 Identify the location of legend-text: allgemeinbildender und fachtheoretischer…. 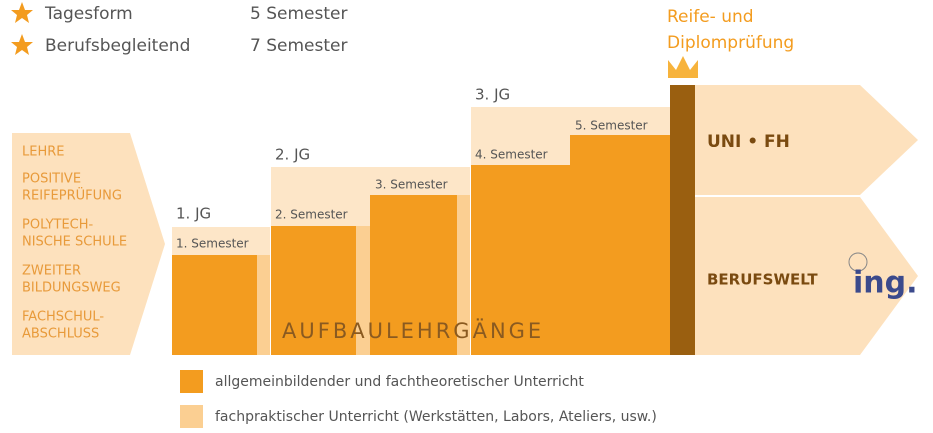
(399, 382).